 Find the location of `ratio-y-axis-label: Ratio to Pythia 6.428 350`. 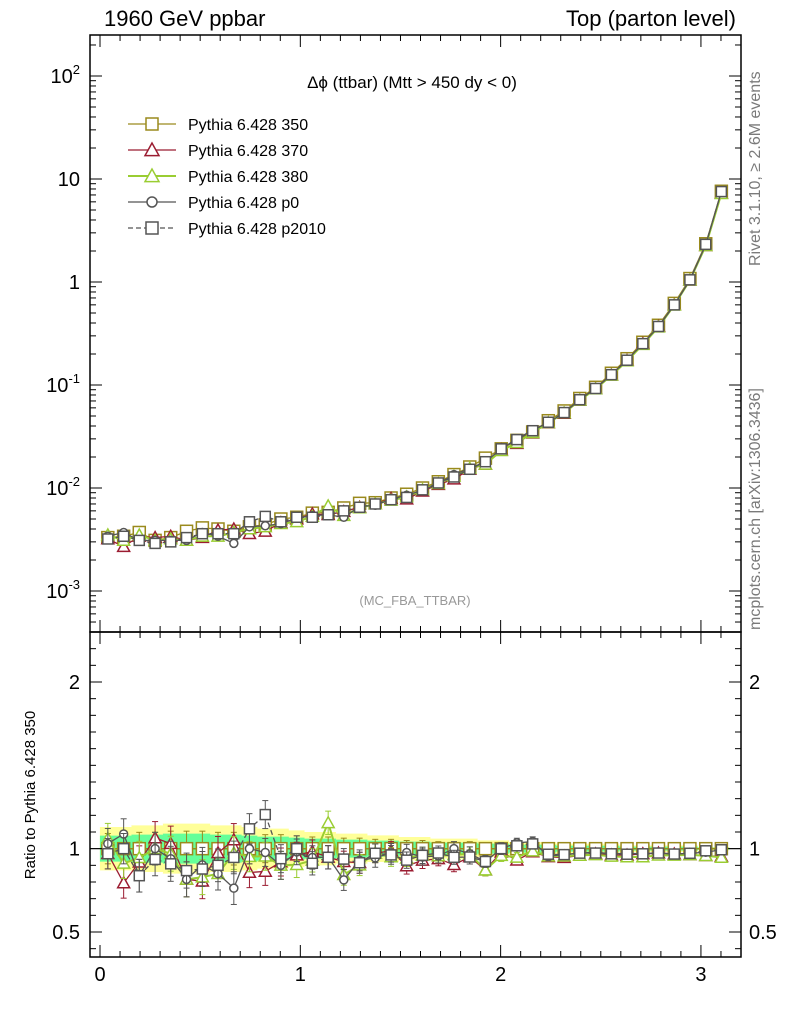

ratio-y-axis-label: Ratio to Pythia 6.428 350 is located at coordinates (30, 795).